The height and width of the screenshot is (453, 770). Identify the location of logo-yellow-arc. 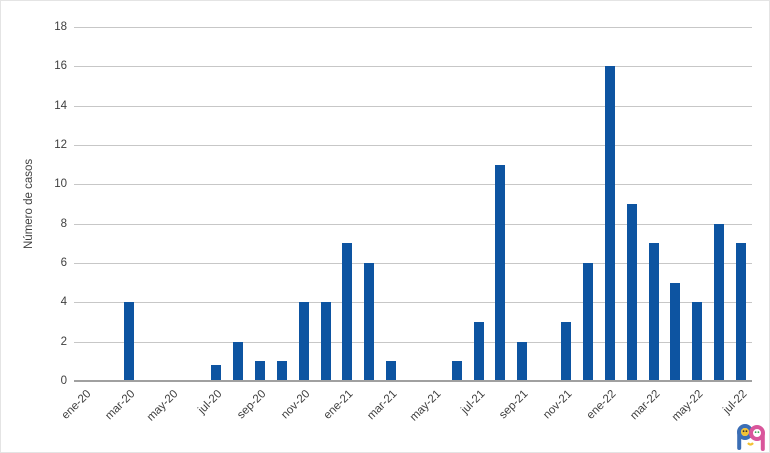
(750, 444).